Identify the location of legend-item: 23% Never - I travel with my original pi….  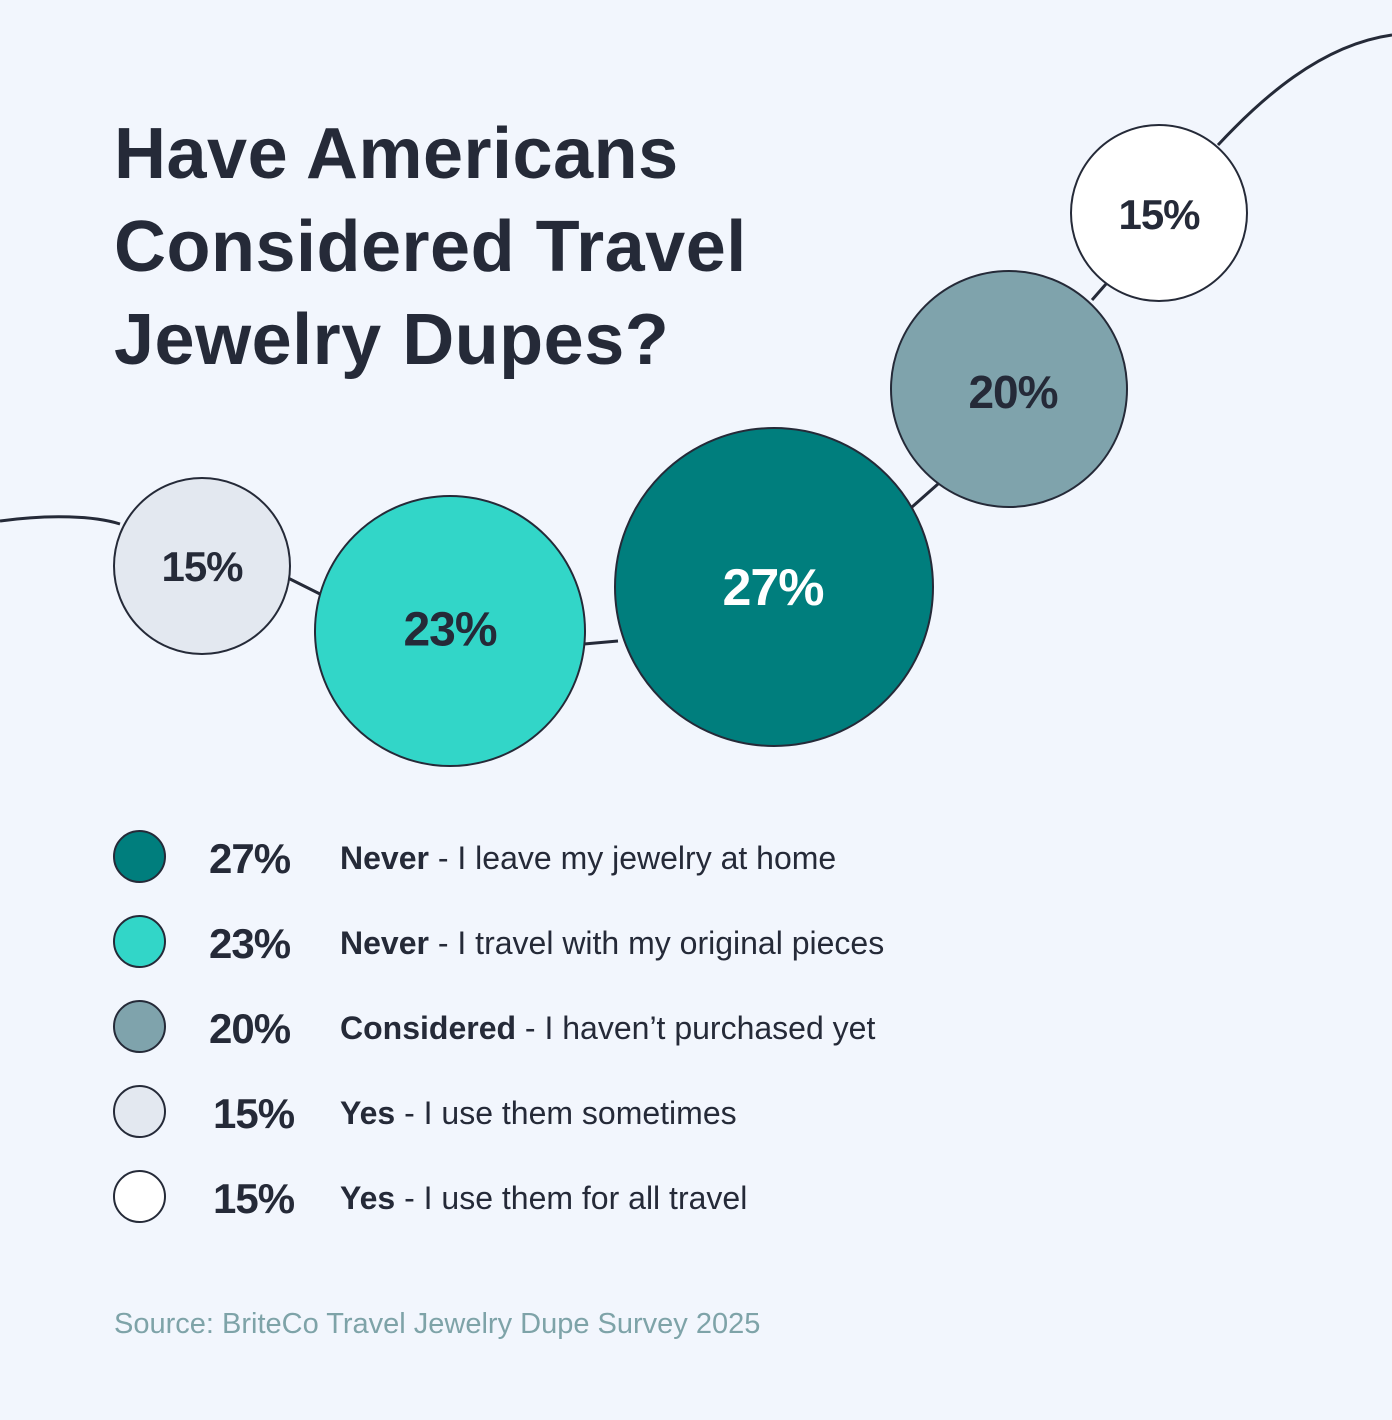
(563, 943).